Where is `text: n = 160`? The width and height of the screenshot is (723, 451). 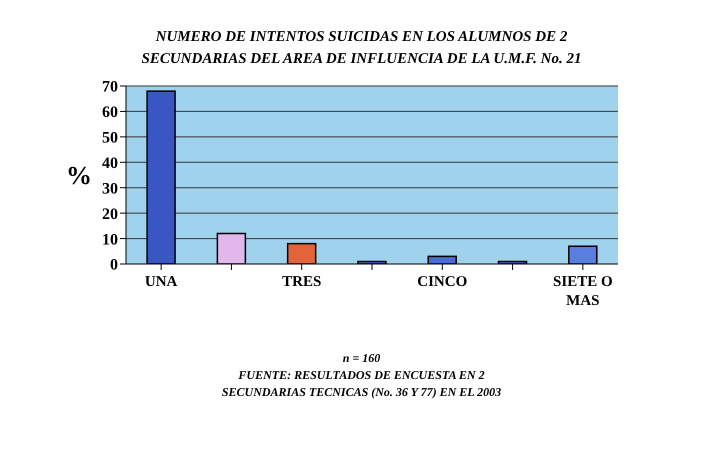 text: n = 160 is located at coordinates (362, 358).